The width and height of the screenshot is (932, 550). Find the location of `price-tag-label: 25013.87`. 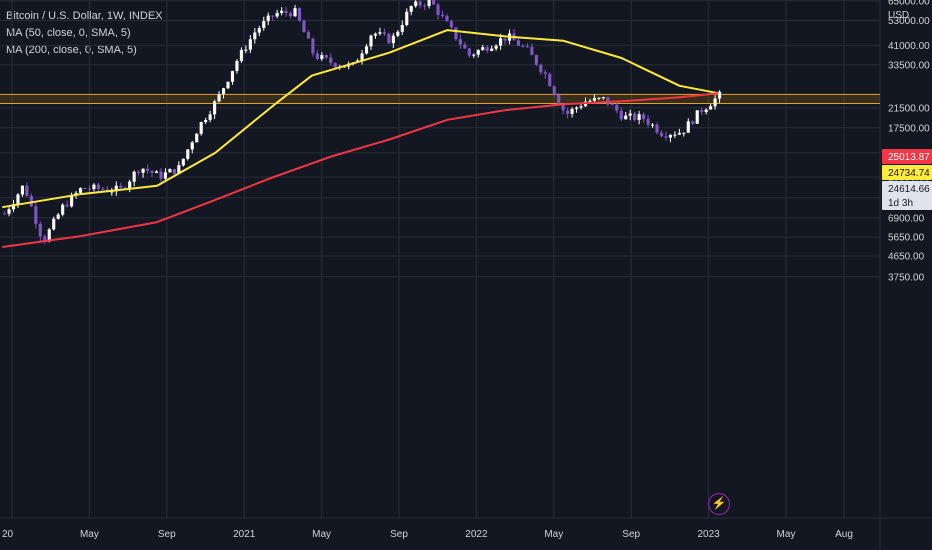

price-tag-label: 25013.87 is located at coordinates (909, 157).